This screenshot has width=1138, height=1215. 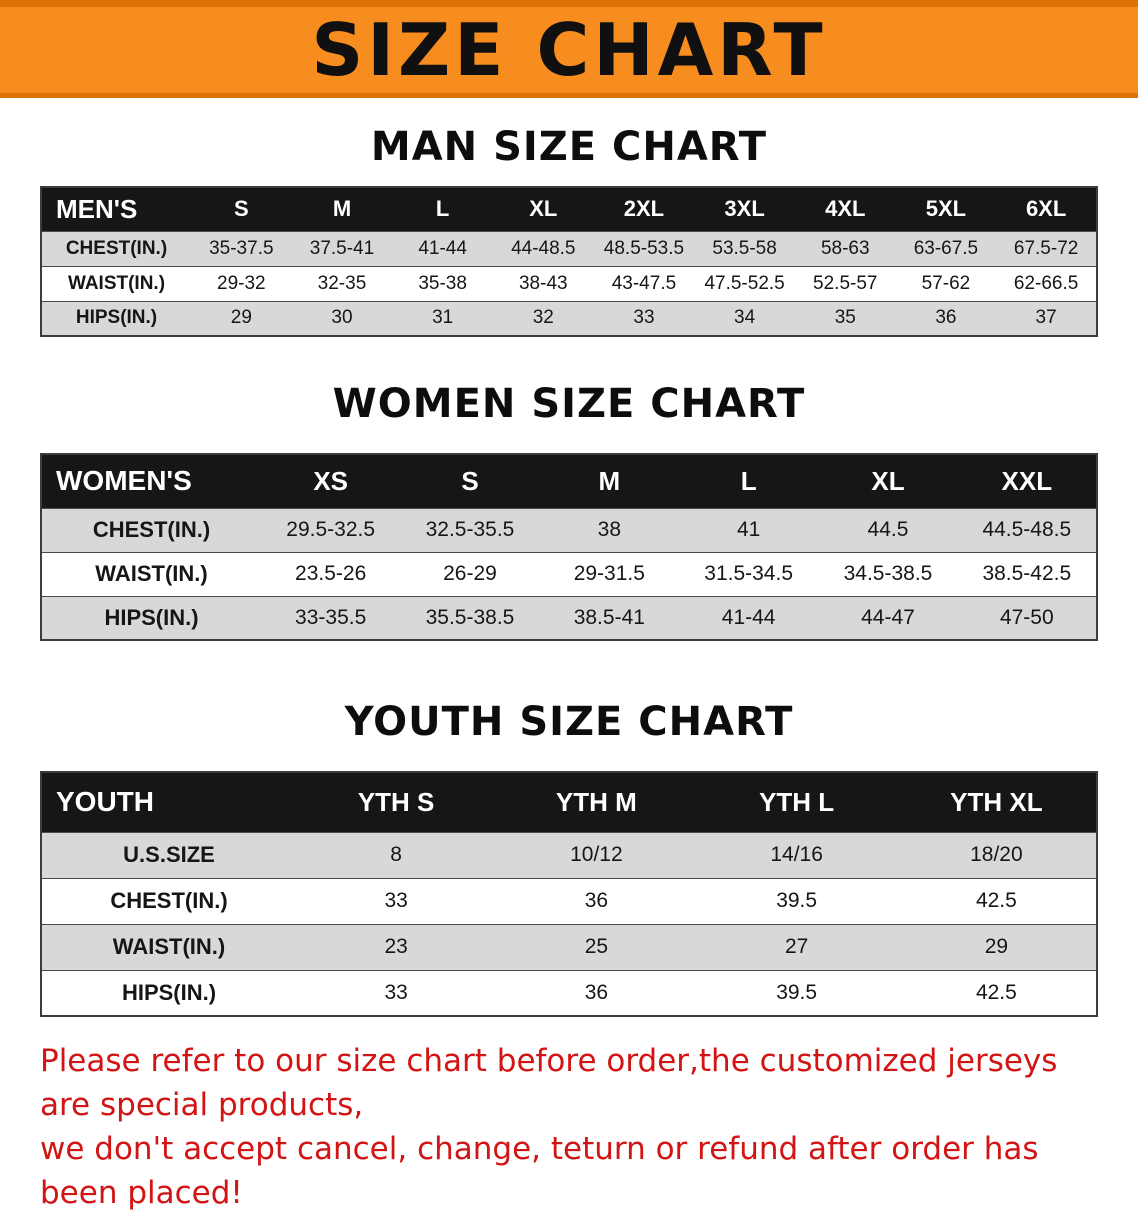 What do you see at coordinates (342, 283) in the screenshot?
I see `size-value-cell: 32-35` at bounding box center [342, 283].